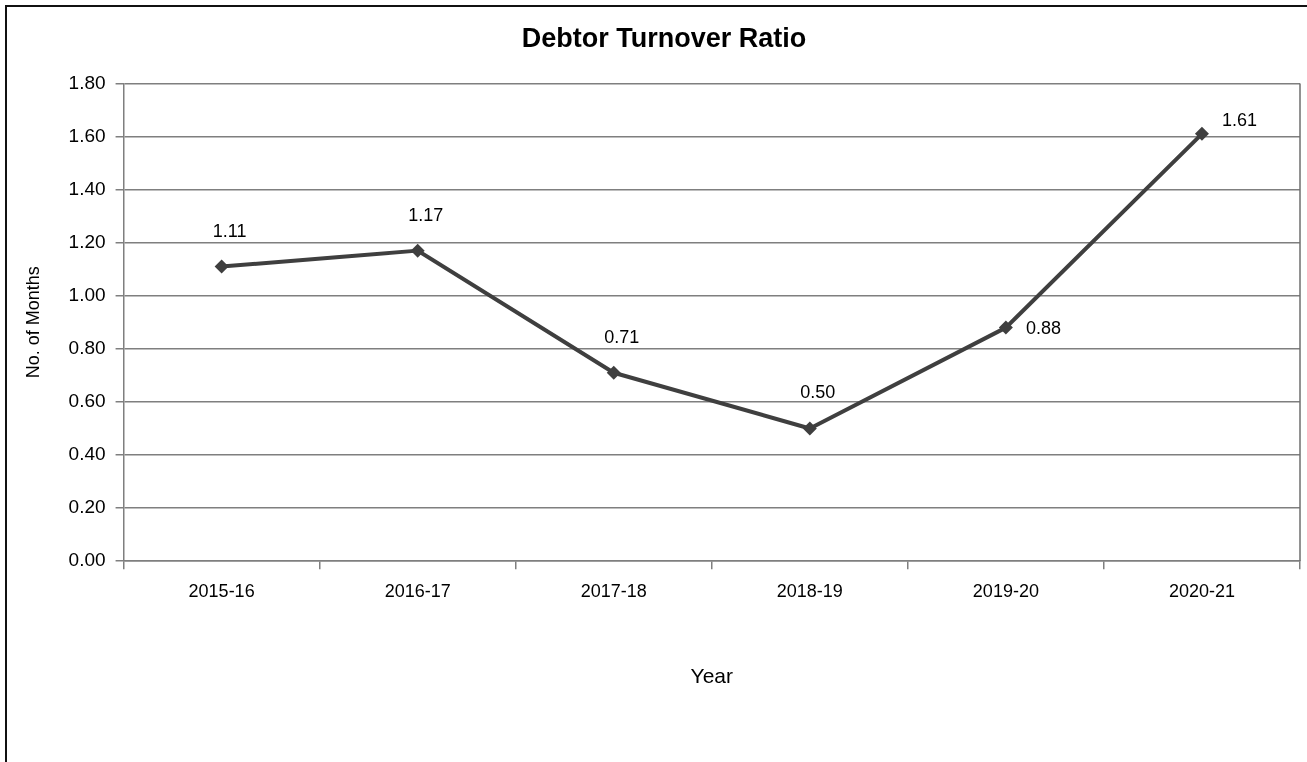  What do you see at coordinates (1043, 327) in the screenshot?
I see `data-label: 0.88` at bounding box center [1043, 327].